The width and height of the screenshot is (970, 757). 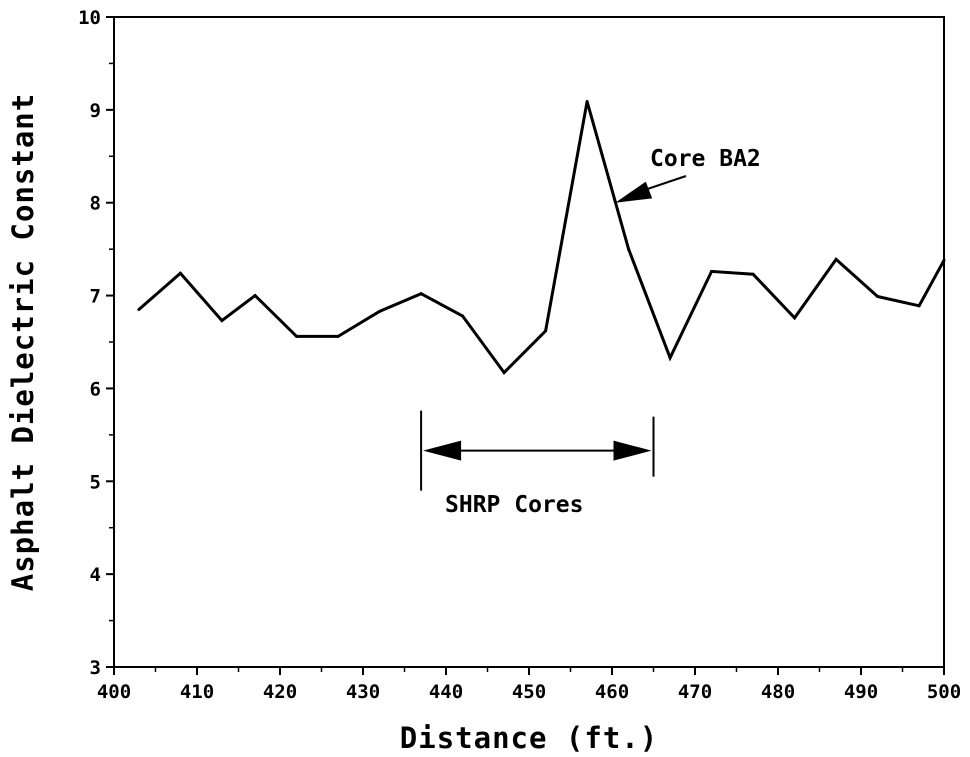 What do you see at coordinates (95, 668) in the screenshot?
I see `y-tick-label: 3` at bounding box center [95, 668].